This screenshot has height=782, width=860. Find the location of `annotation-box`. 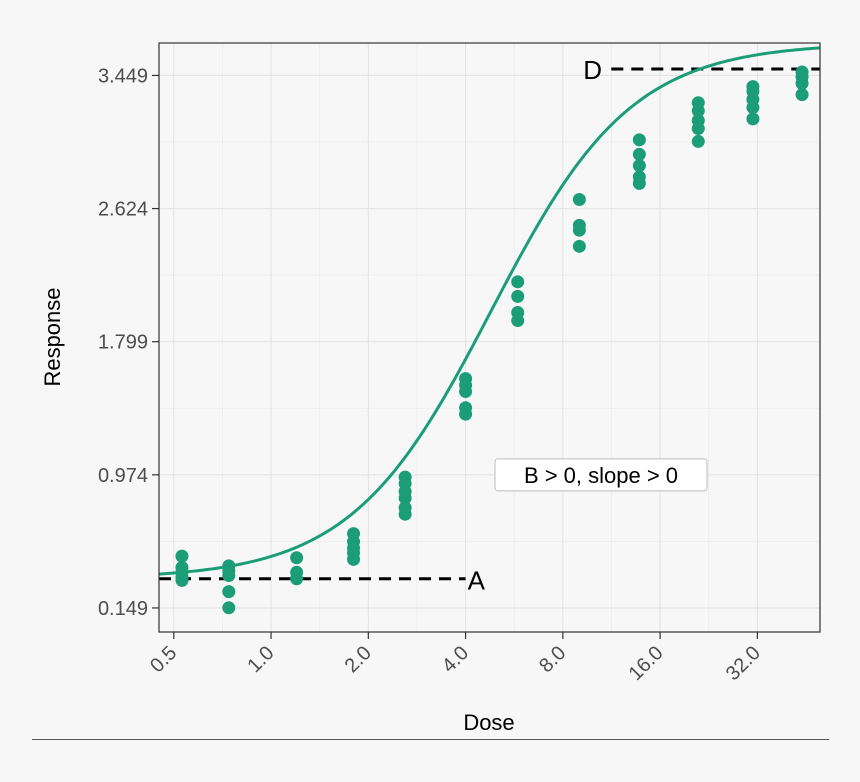

annotation-box is located at coordinates (601, 475).